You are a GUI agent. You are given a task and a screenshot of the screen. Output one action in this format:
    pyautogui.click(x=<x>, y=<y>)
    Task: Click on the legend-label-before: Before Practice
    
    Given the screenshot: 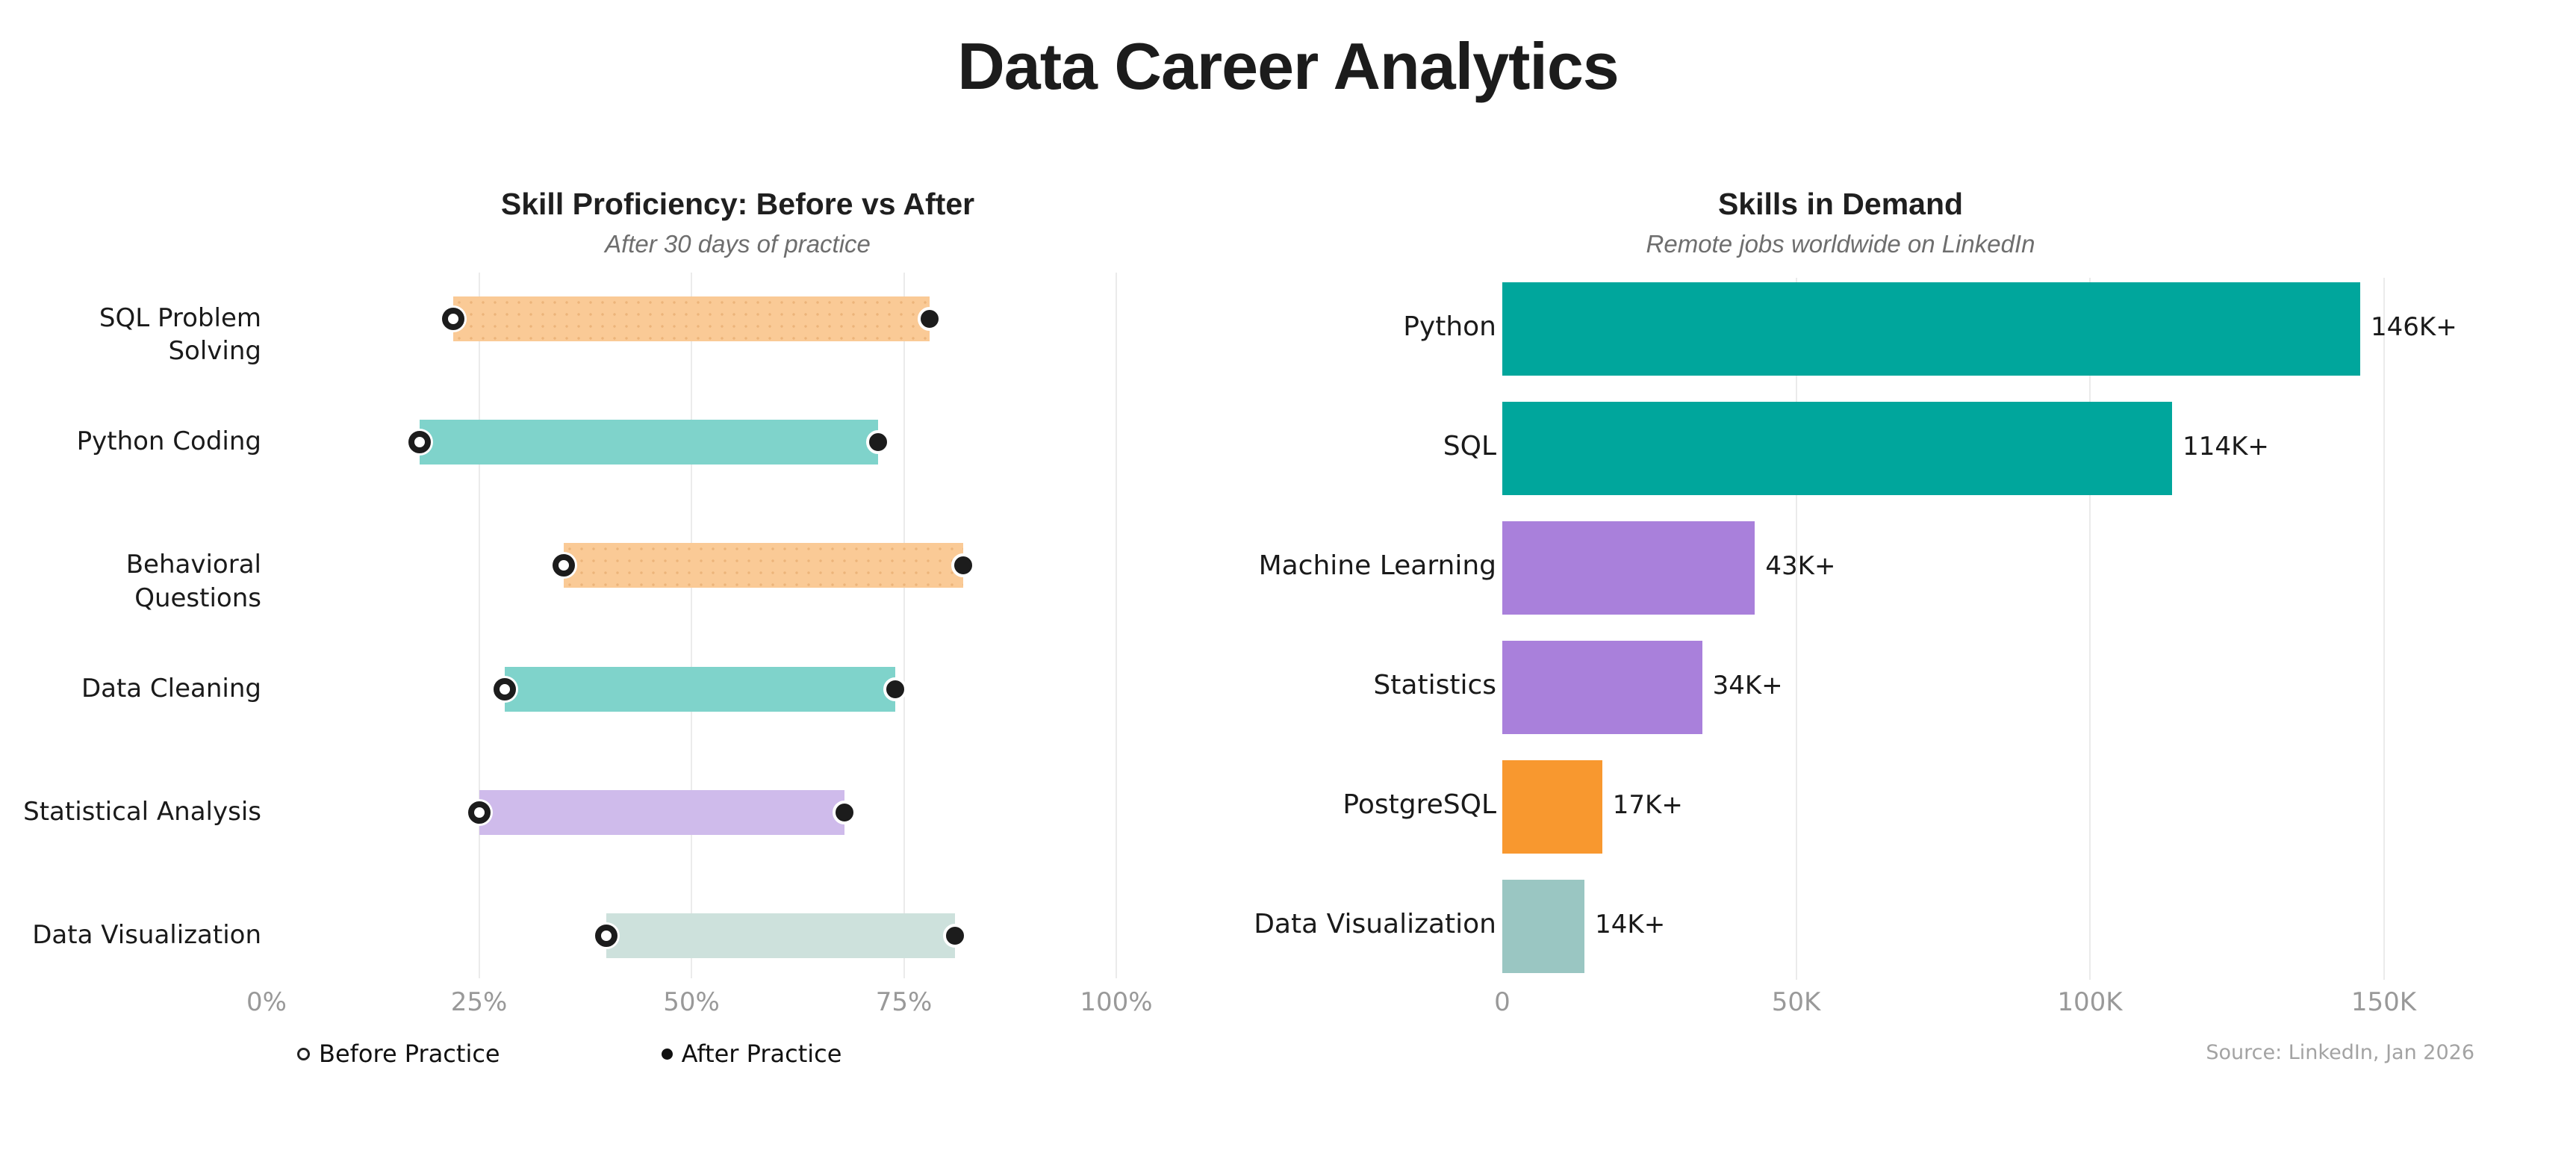 What is the action you would take?
    pyautogui.click(x=409, y=1054)
    